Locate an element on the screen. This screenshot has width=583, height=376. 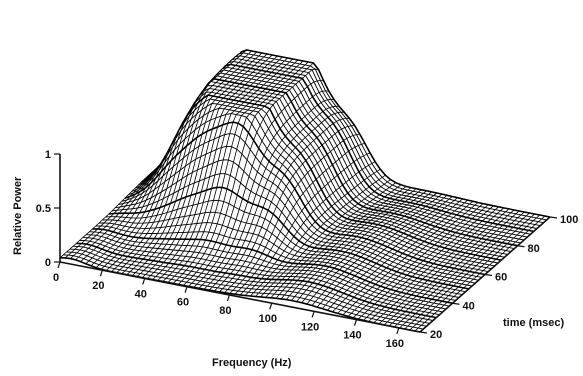
z-axis-label: Relative Power is located at coordinates (18, 215).